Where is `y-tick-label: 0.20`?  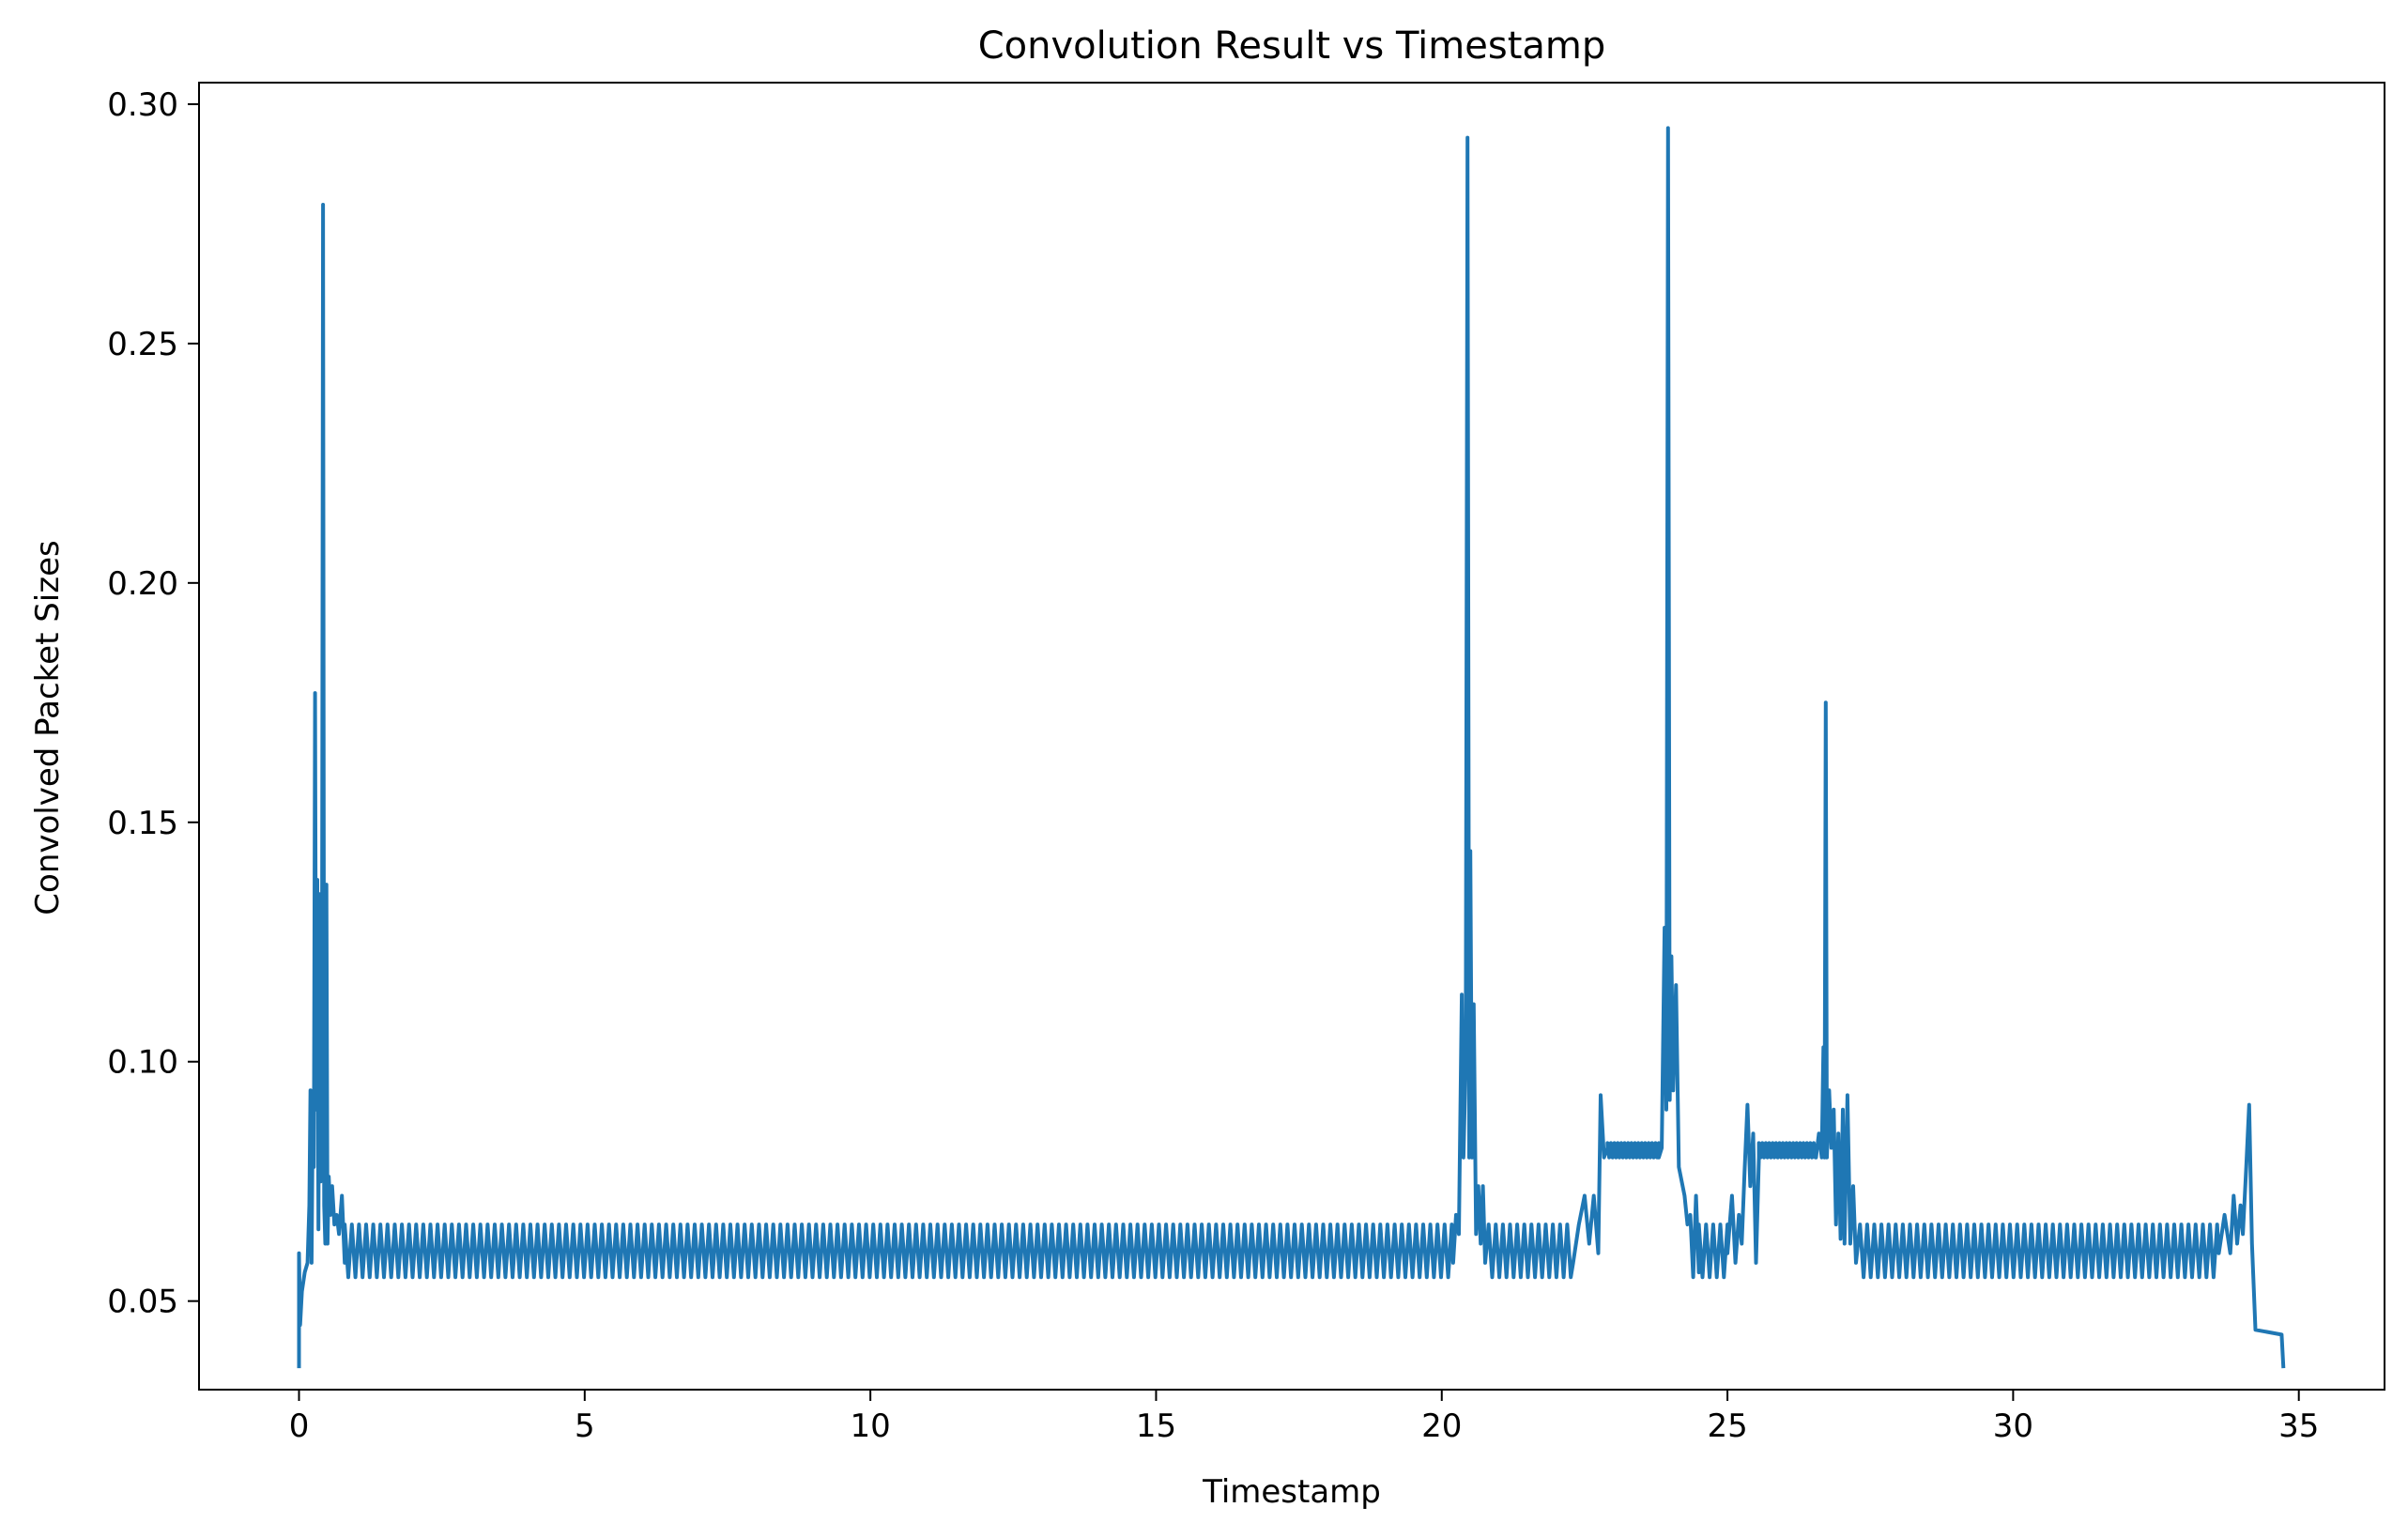
y-tick-label: 0.20 is located at coordinates (142, 584).